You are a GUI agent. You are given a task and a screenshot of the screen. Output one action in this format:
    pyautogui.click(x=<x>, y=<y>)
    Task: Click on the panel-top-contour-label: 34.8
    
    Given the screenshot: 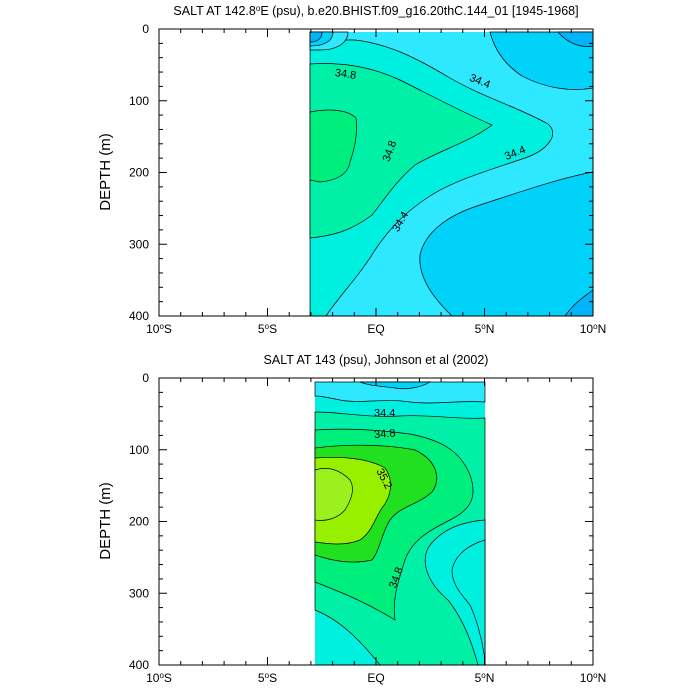 What is the action you would take?
    pyautogui.click(x=345, y=74)
    